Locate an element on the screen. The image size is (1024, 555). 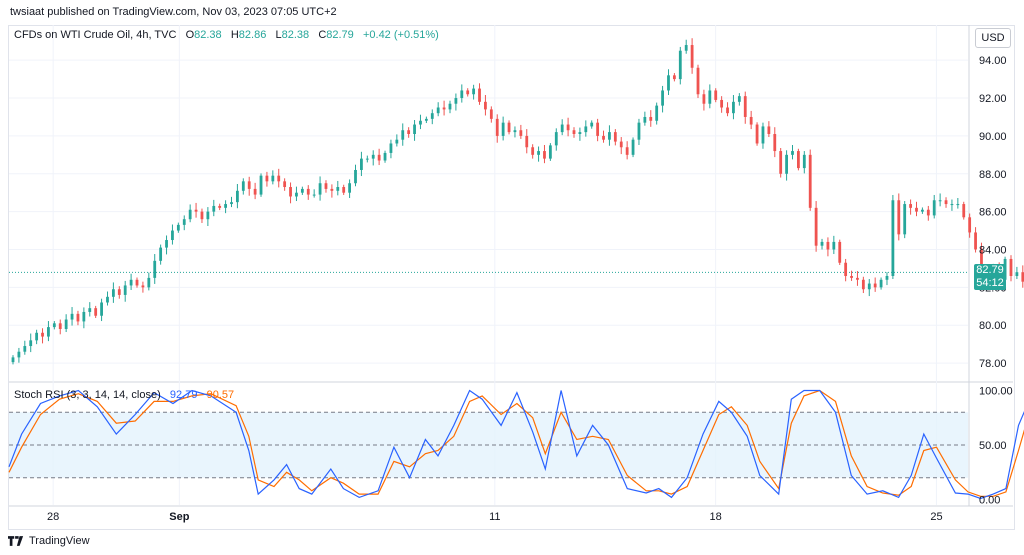
currency-button: USD is located at coordinates (993, 38).